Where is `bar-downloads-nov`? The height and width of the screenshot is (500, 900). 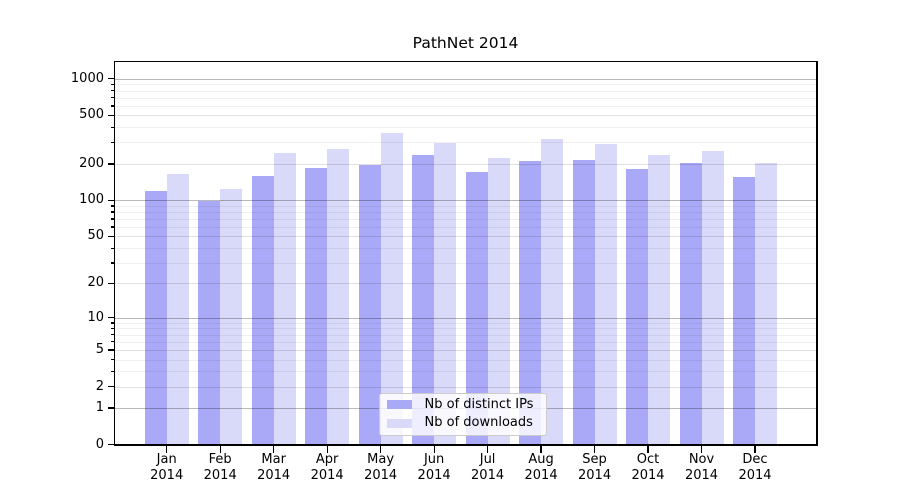 bar-downloads-nov is located at coordinates (712, 297).